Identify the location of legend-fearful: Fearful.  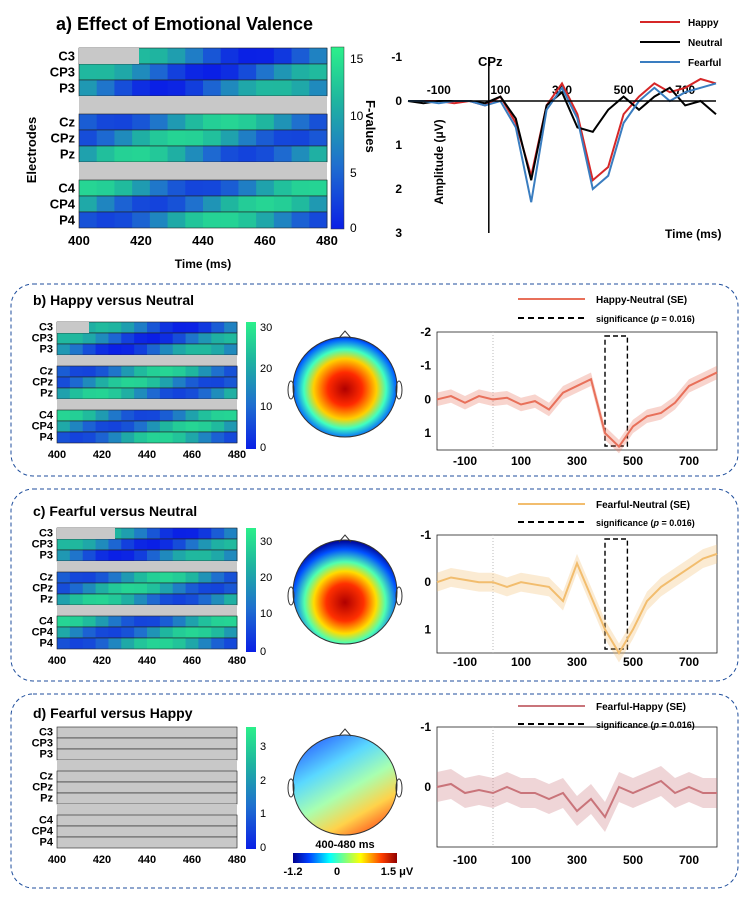
(705, 63).